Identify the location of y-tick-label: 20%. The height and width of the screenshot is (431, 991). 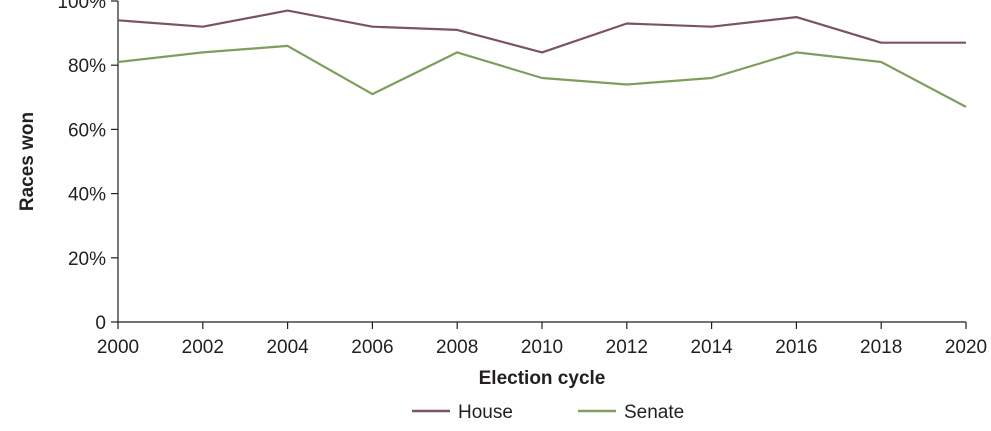
(87, 259).